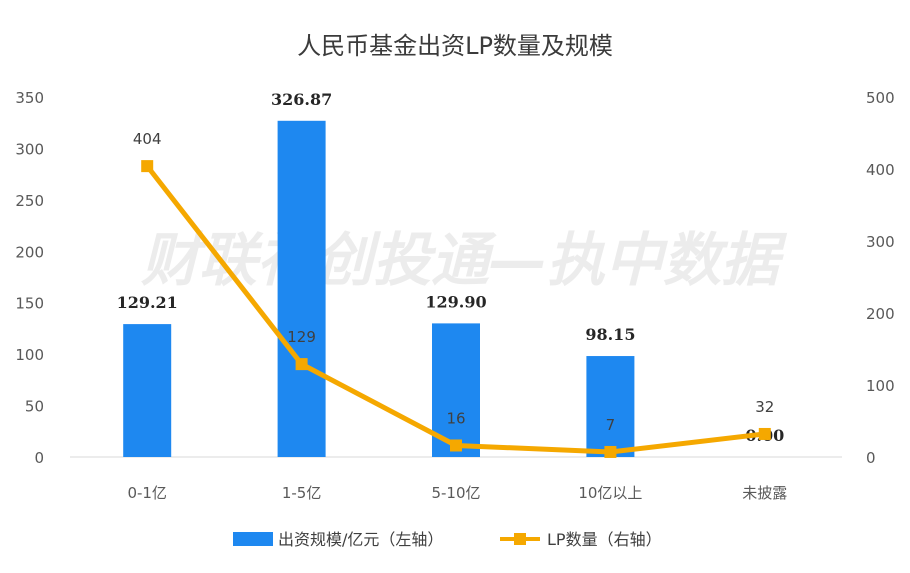  Describe the element at coordinates (302, 493) in the screenshot. I see `category-label: 1-5亿` at that location.